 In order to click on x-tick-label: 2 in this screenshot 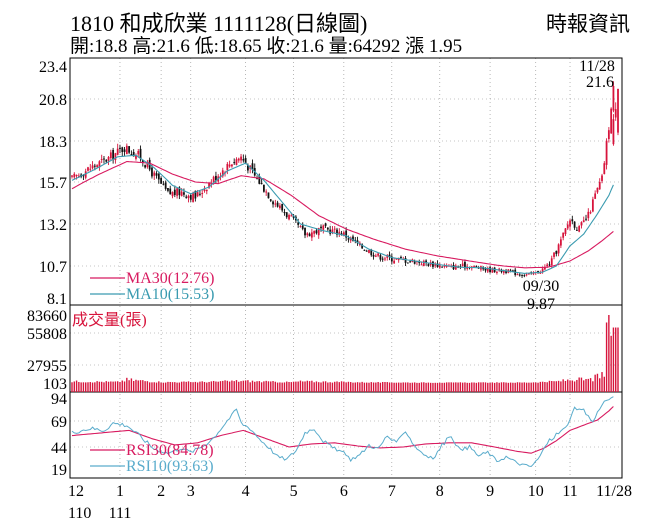, I will do `click(161, 491)`.